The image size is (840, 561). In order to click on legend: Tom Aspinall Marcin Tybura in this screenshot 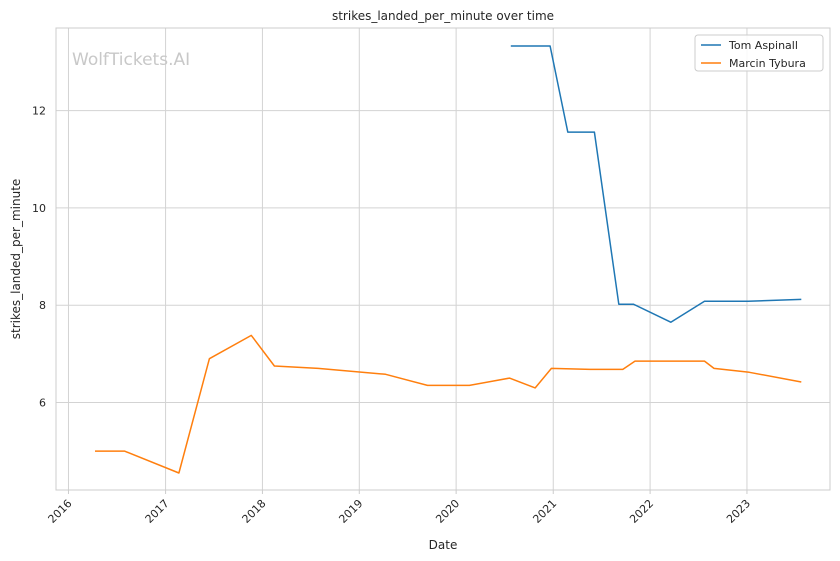, I will do `click(759, 53)`.